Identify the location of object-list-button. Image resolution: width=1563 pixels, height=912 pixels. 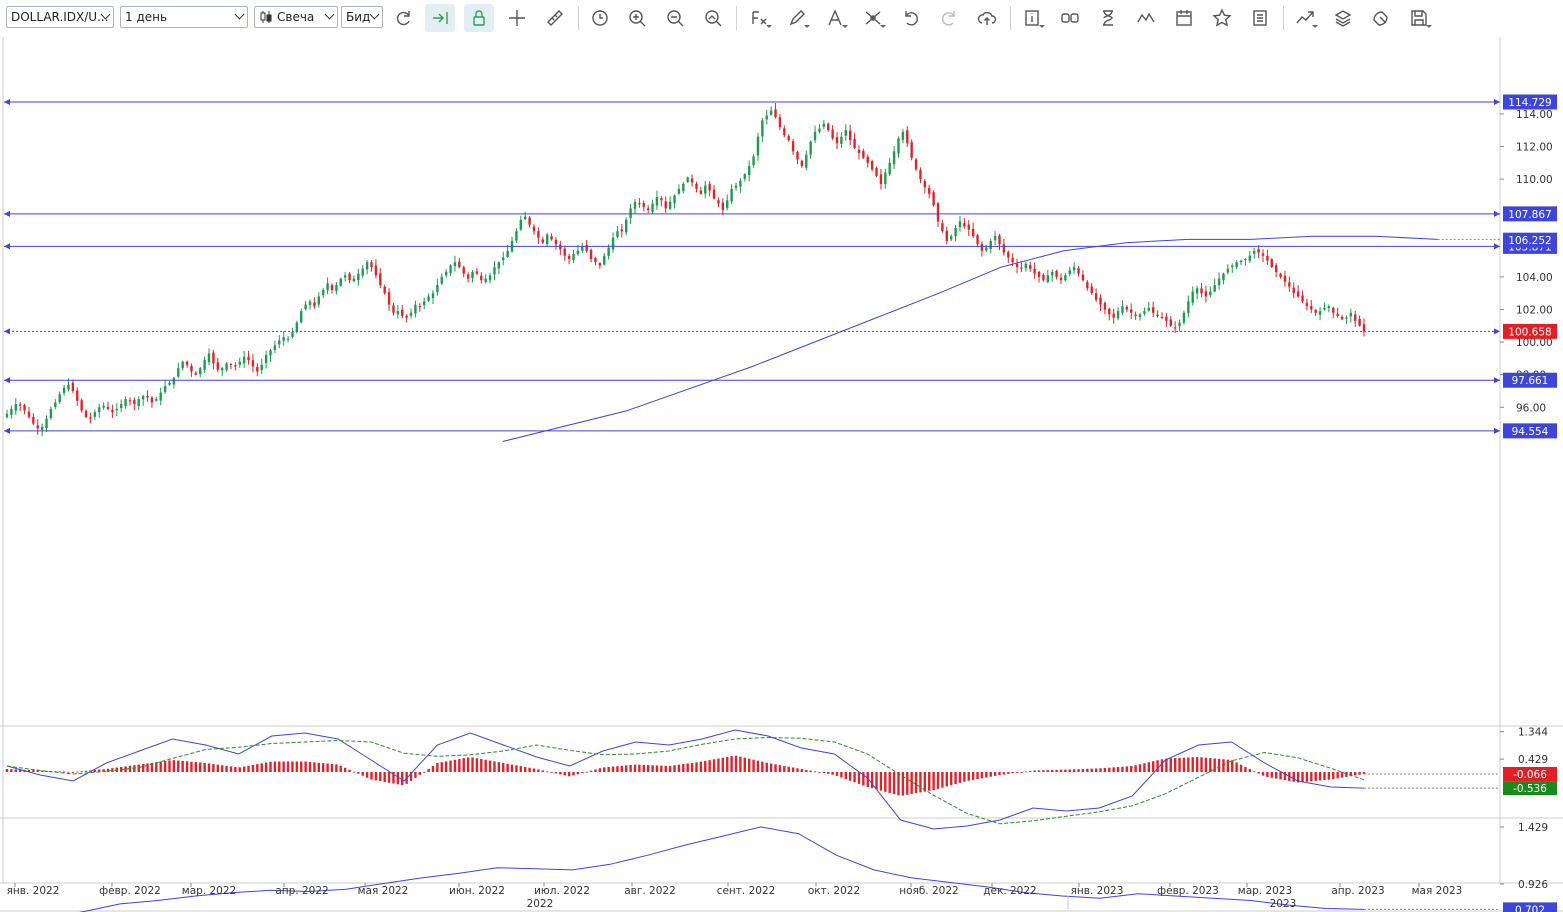
(1260, 18).